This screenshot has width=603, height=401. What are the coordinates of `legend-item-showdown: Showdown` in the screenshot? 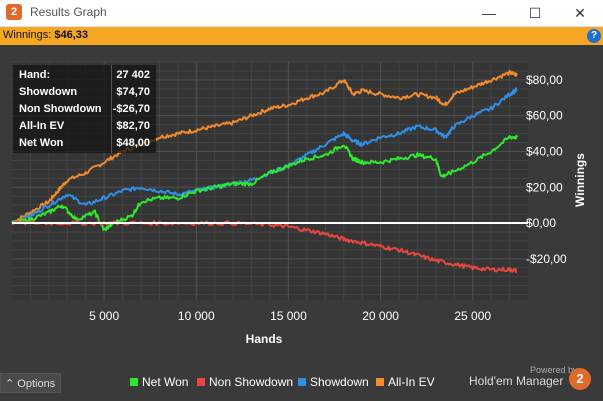 It's located at (333, 382).